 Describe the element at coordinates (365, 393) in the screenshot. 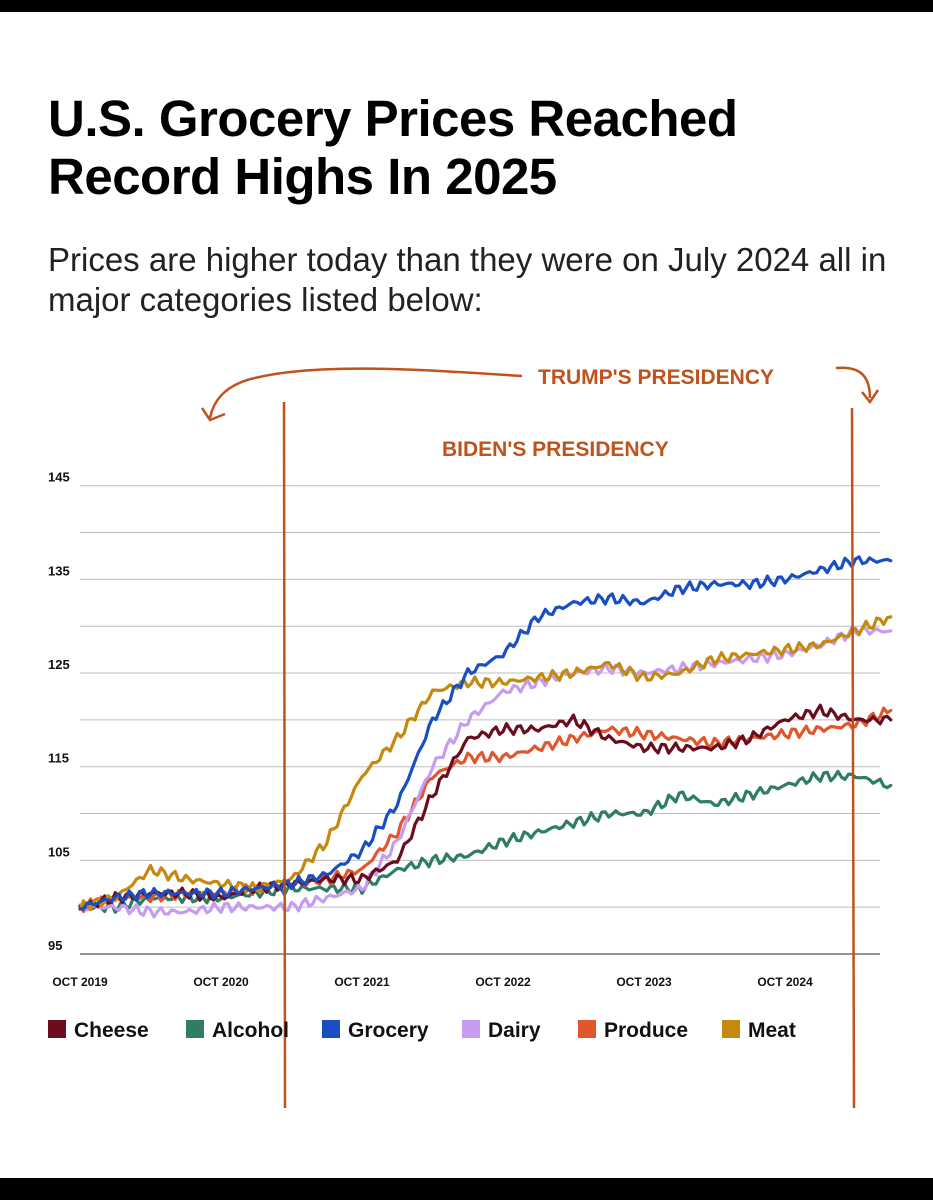

I see `trump-arrow-left` at that location.